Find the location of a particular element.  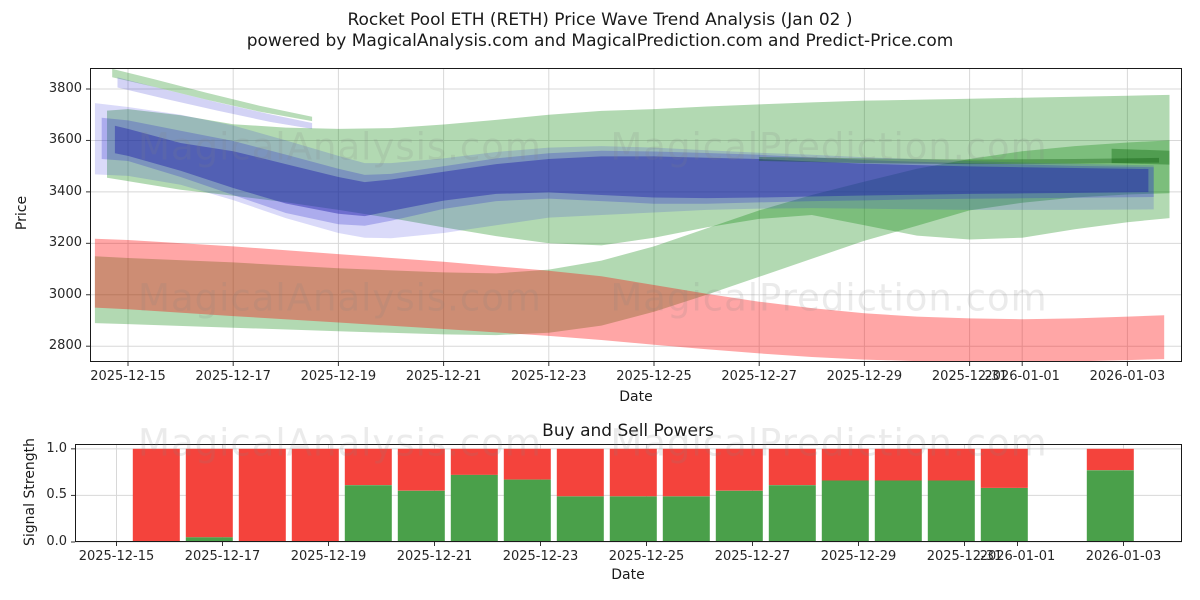

price-chart-x-tick-label: 2025-12-19 is located at coordinates (338, 376).